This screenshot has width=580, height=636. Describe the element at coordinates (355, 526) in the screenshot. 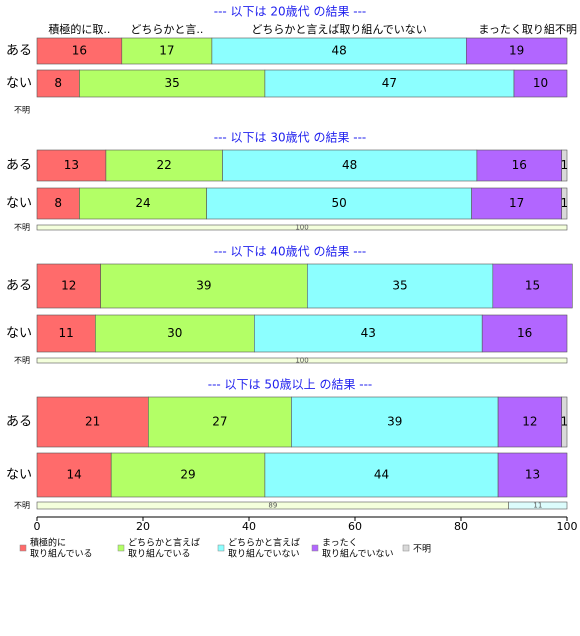

I see `x-tick-label: 60` at that location.